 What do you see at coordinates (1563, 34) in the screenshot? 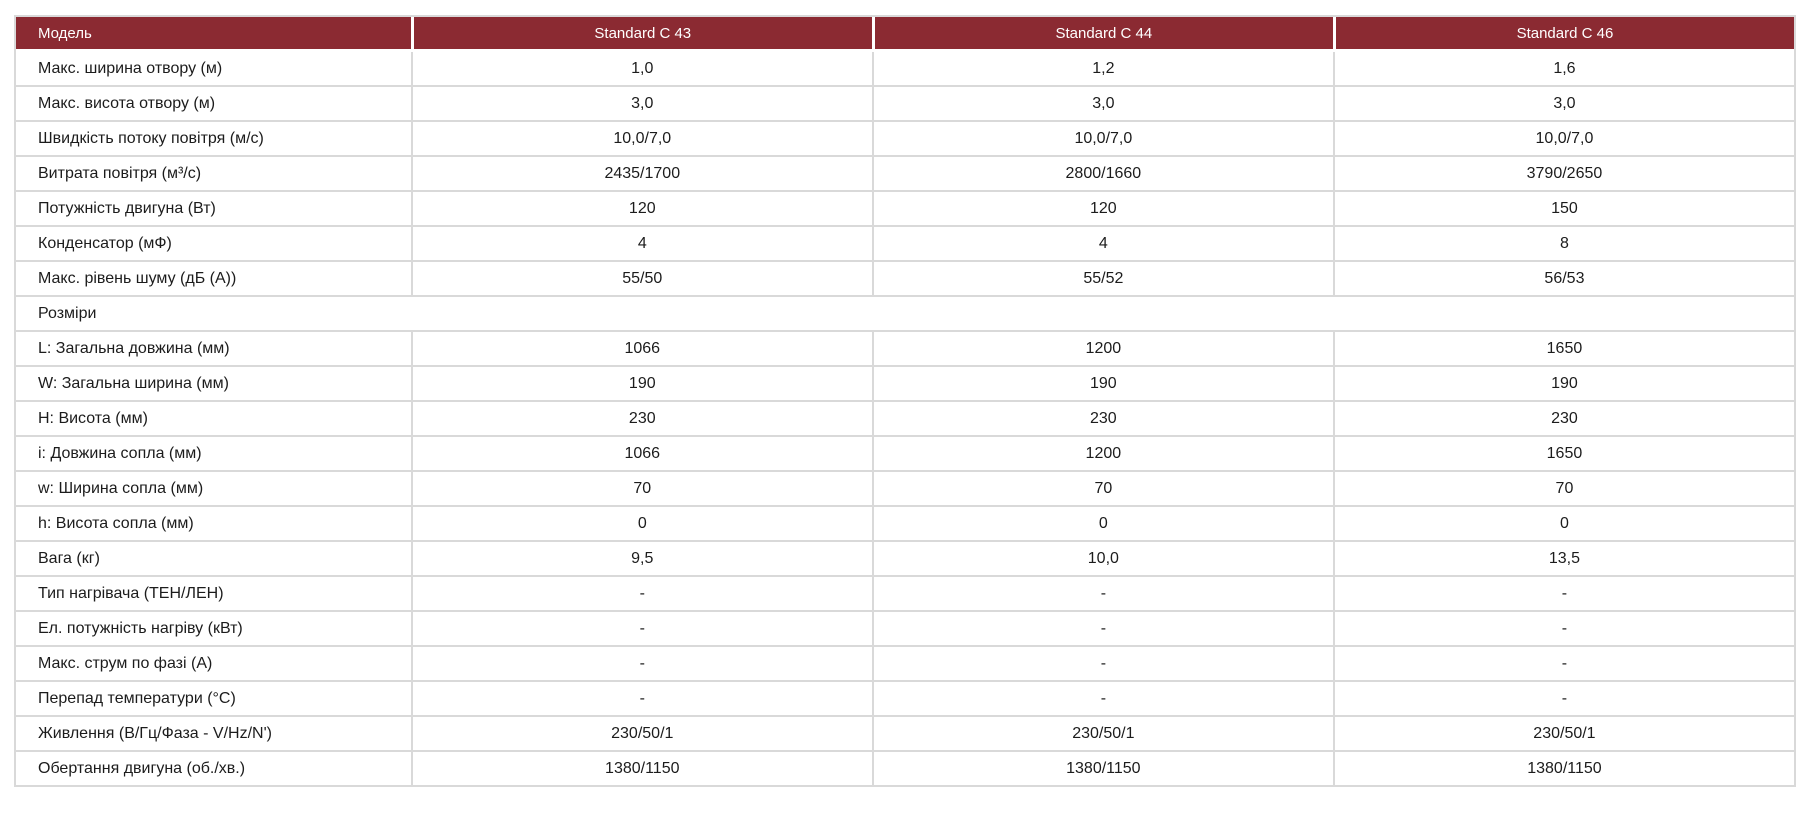
I see `header-cell-standard-c46: Standard C 46` at bounding box center [1563, 34].